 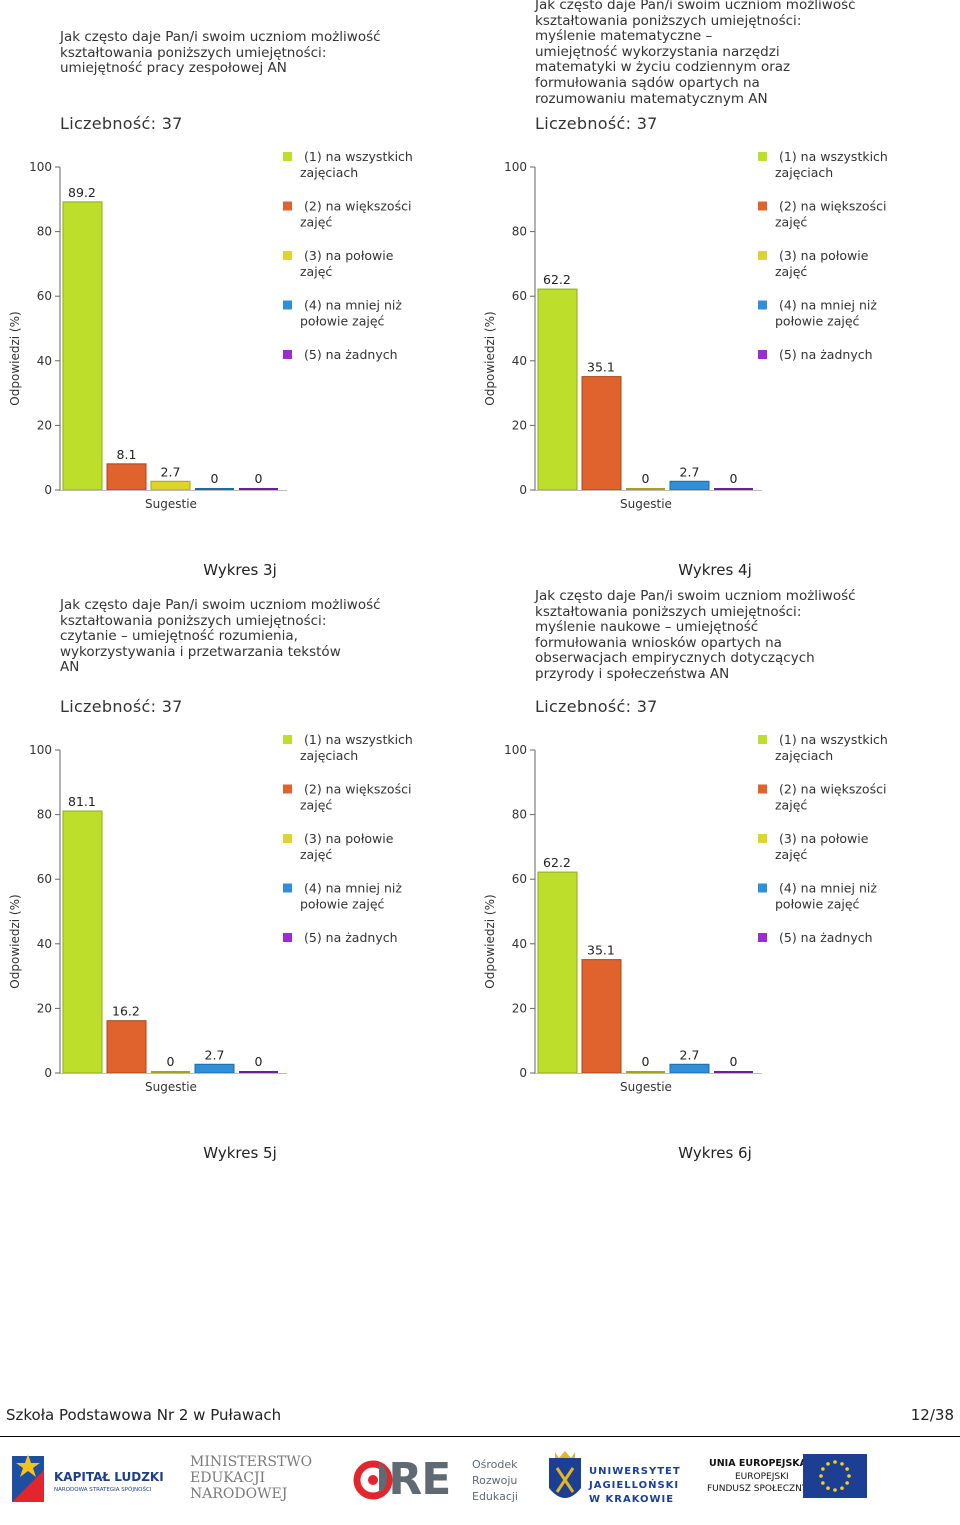 What do you see at coordinates (48, 490) in the screenshot?
I see `y-tick-label: 0` at bounding box center [48, 490].